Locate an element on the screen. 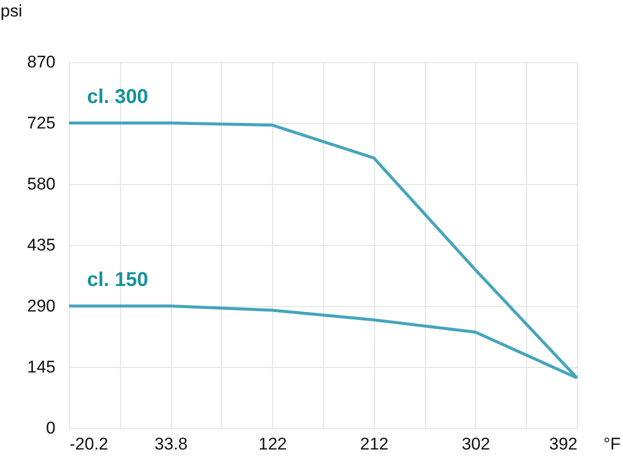 The image size is (623, 465). y-tick-label: 725 is located at coordinates (41, 123).